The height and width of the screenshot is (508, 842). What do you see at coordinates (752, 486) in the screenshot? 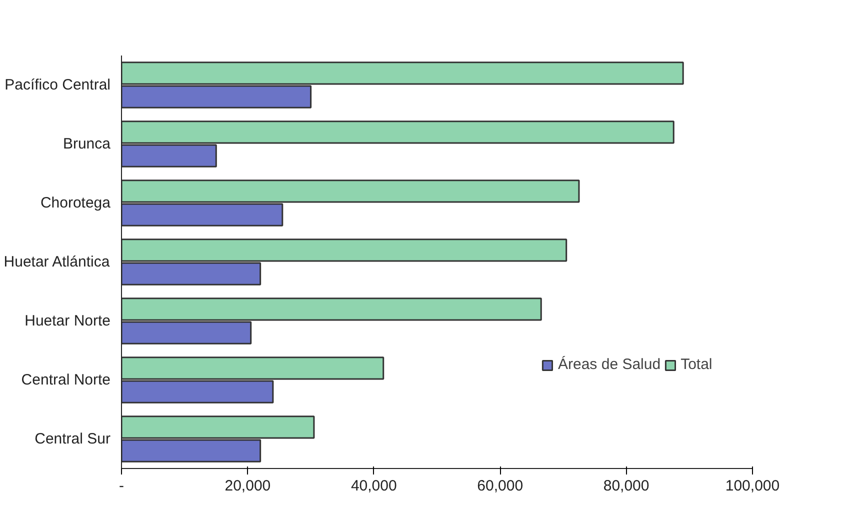
I see `x-tick-label: 100,000` at bounding box center [752, 486].